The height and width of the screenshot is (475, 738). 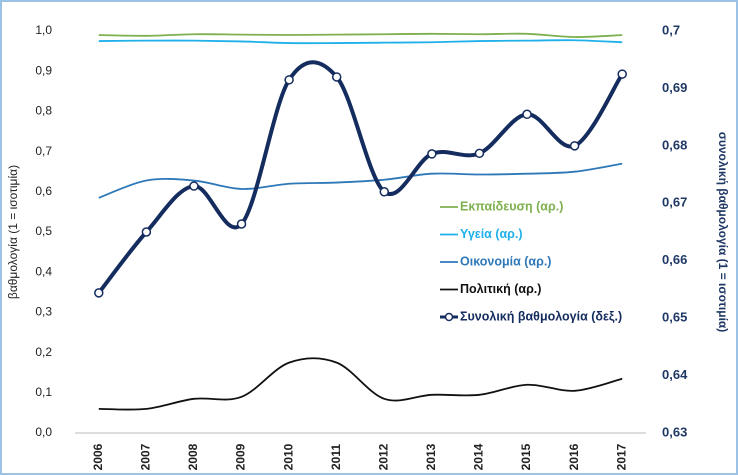 What do you see at coordinates (675, 374) in the screenshot?
I see `y2-tick-label: 0,64` at bounding box center [675, 374].